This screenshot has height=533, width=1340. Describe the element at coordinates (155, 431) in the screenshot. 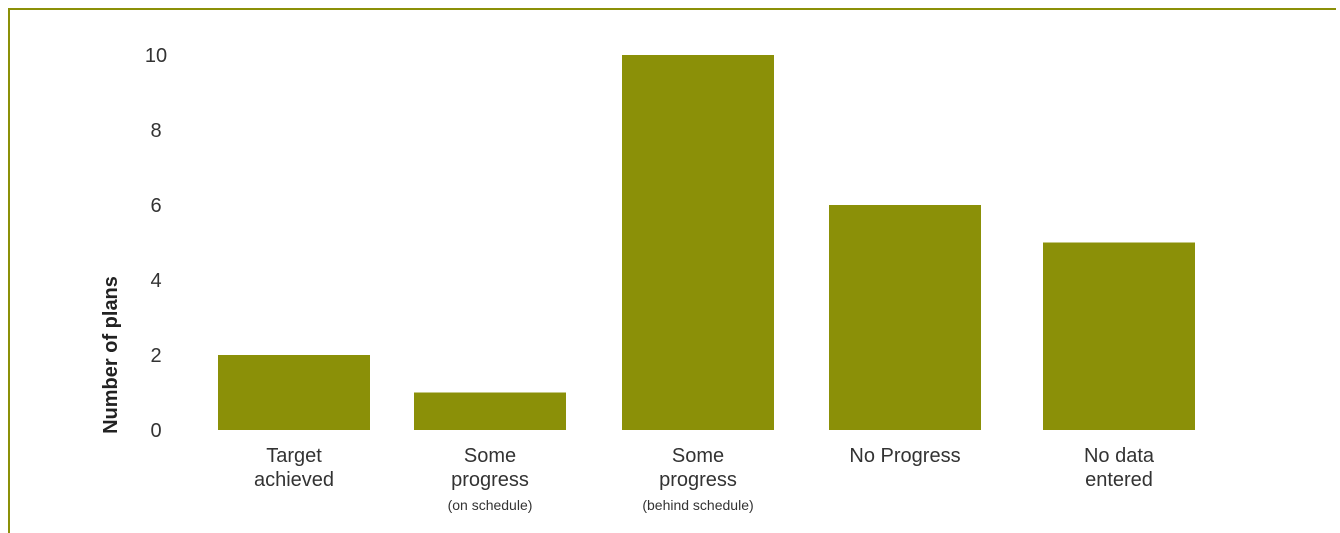

I see `y-tick-label: 0` at that location.